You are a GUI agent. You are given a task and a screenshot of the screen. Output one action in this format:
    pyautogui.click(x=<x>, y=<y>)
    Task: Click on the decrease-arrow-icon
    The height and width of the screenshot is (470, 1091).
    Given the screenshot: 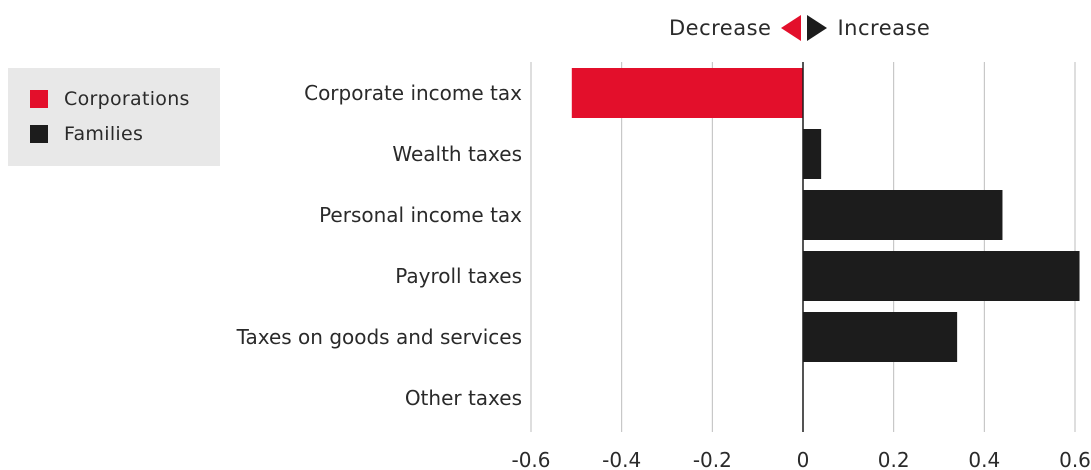 What is the action you would take?
    pyautogui.click(x=791, y=28)
    